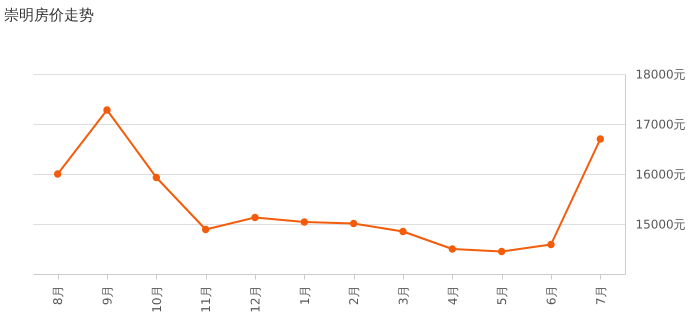 The height and width of the screenshot is (329, 689). I want to click on x-tick-label: 10月, so click(157, 299).